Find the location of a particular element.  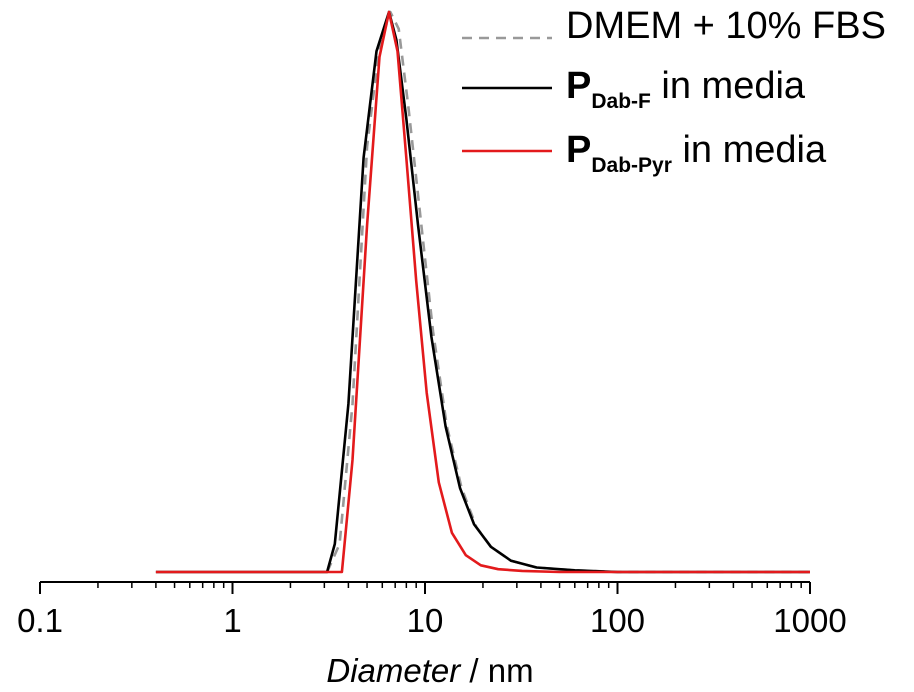

x-axis-ticks: 0.1 1 10 100 1000 is located at coordinates (432, 610).